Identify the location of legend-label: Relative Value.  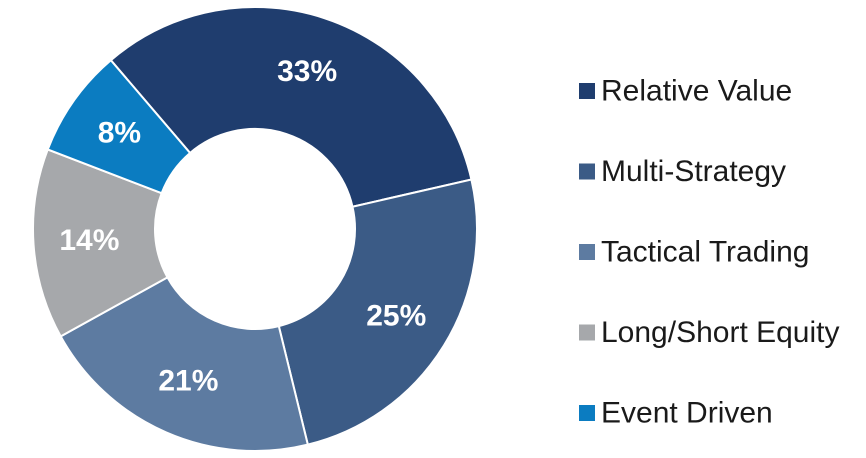
(696, 91).